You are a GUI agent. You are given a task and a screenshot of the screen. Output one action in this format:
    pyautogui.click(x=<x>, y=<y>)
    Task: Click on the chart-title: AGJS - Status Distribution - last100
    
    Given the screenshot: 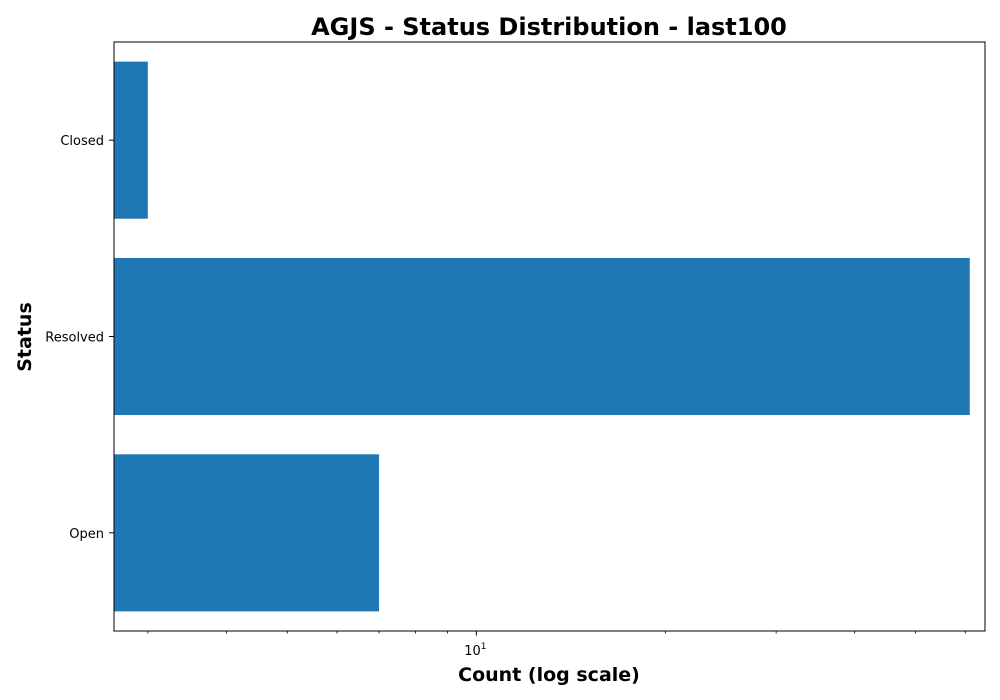 What is the action you would take?
    pyautogui.click(x=549, y=27)
    